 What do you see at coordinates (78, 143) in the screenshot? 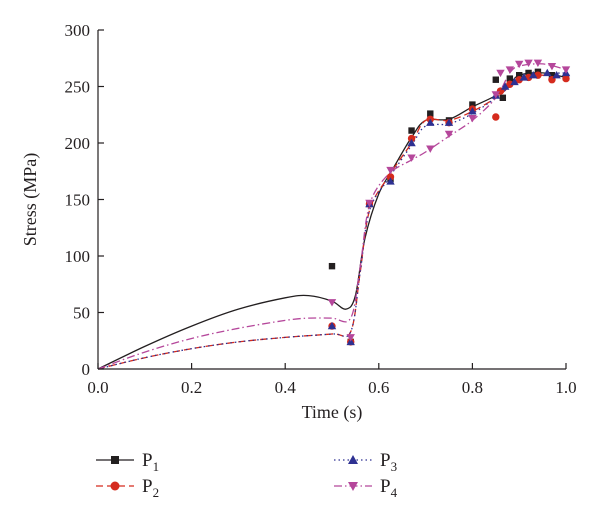
I see `y-tick-label: 200` at bounding box center [78, 143].